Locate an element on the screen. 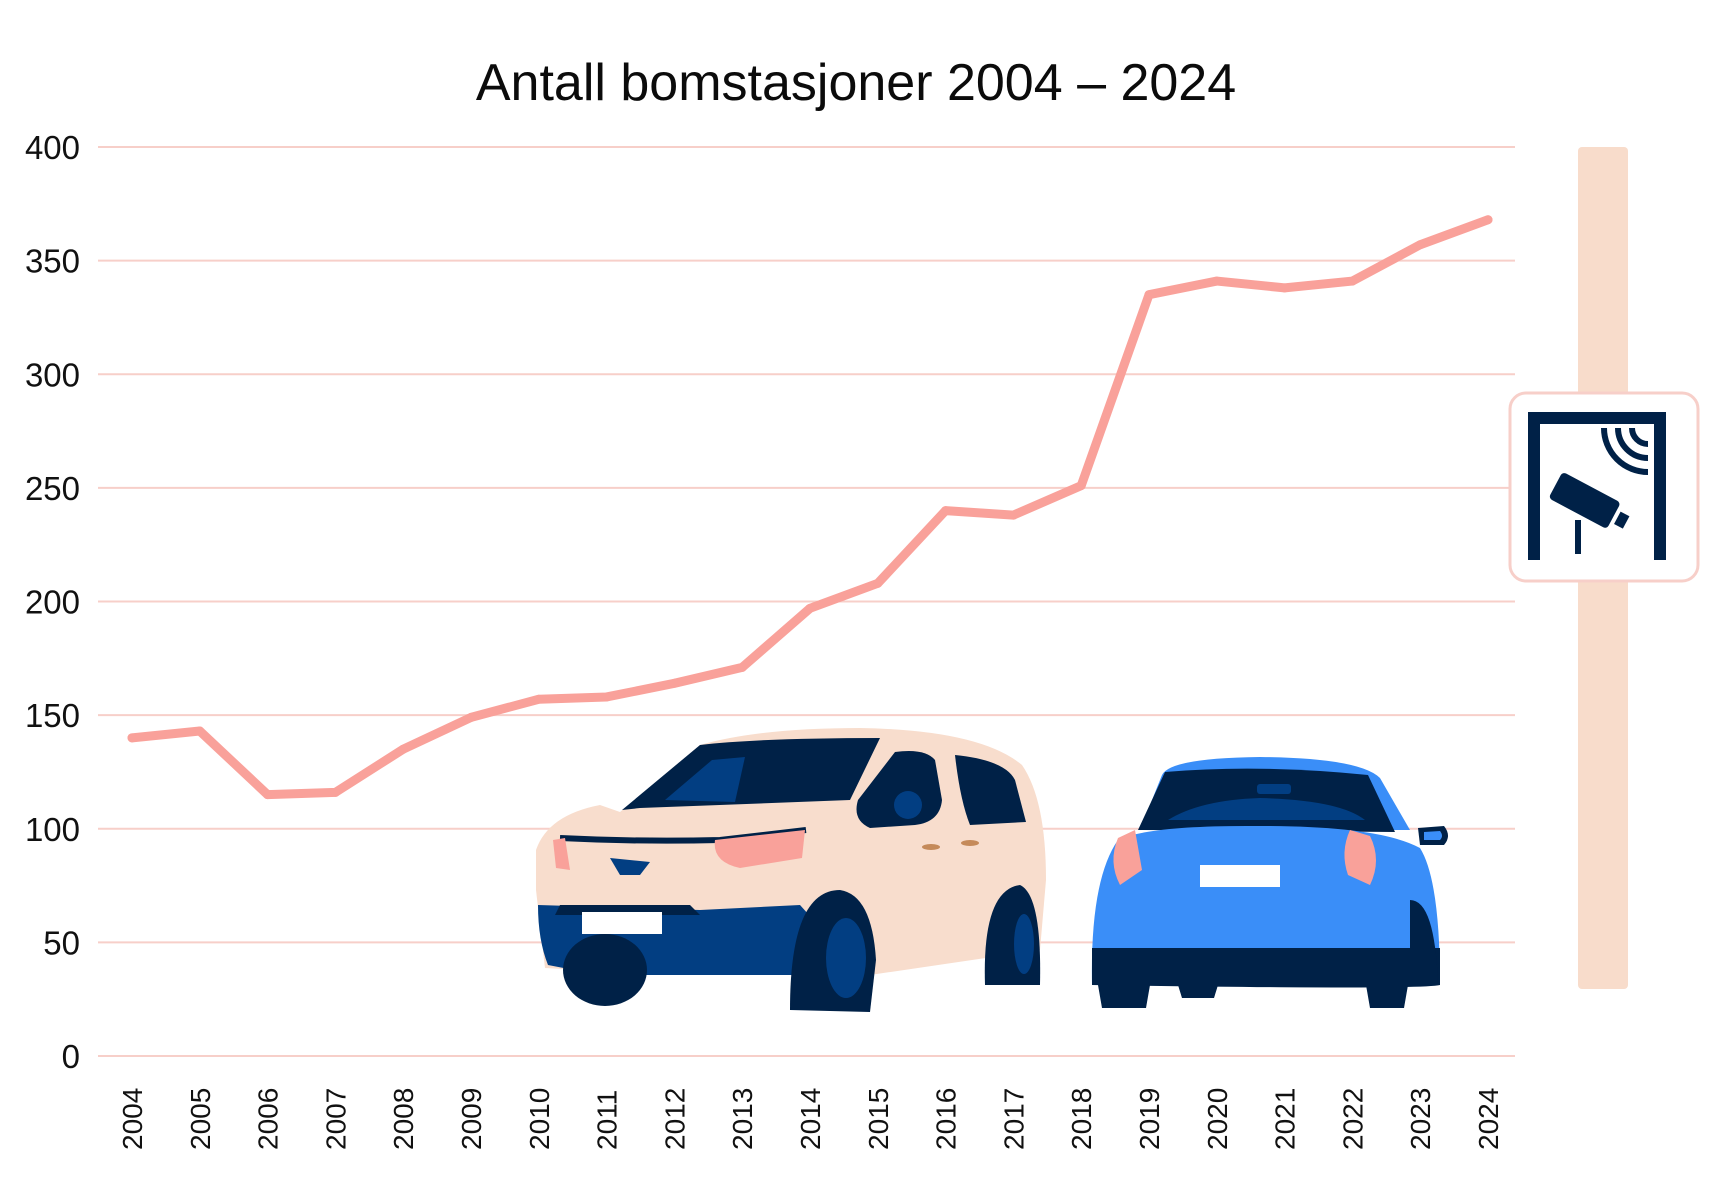  car-taillight-right is located at coordinates (1360, 857).